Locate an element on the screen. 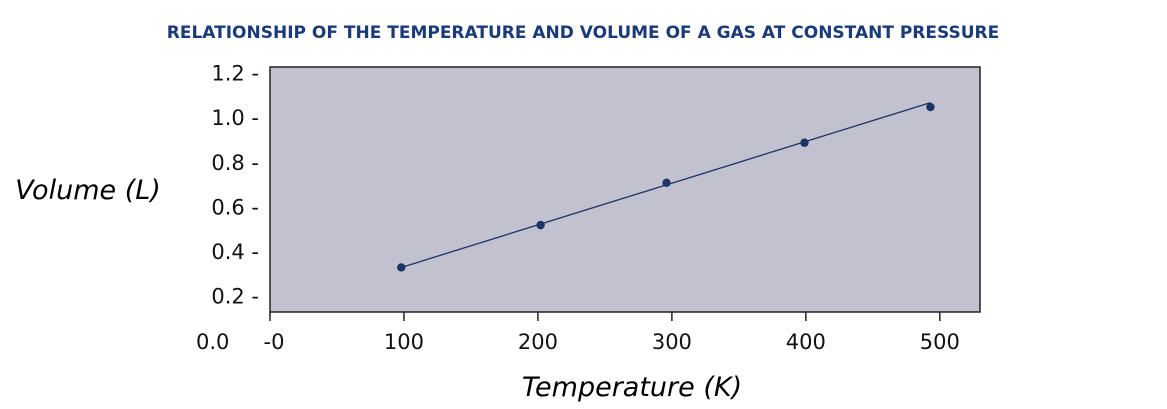  x-tick-label: 100 is located at coordinates (404, 342).